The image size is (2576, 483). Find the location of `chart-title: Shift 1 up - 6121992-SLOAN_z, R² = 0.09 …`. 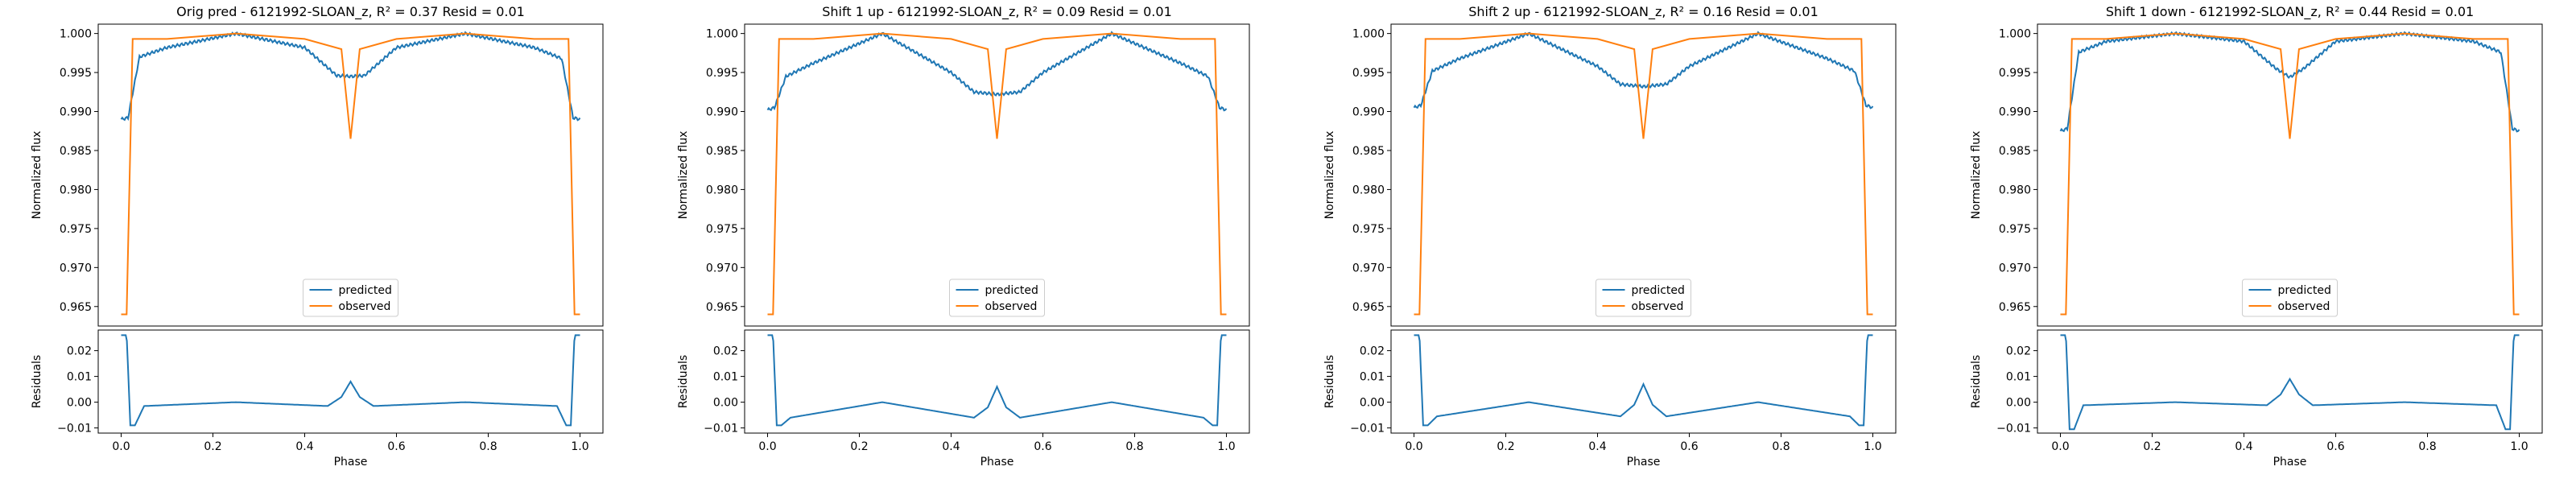

chart-title: Shift 1 up - 6121992-SLOAN_z, R² = 0.09 … is located at coordinates (997, 12).